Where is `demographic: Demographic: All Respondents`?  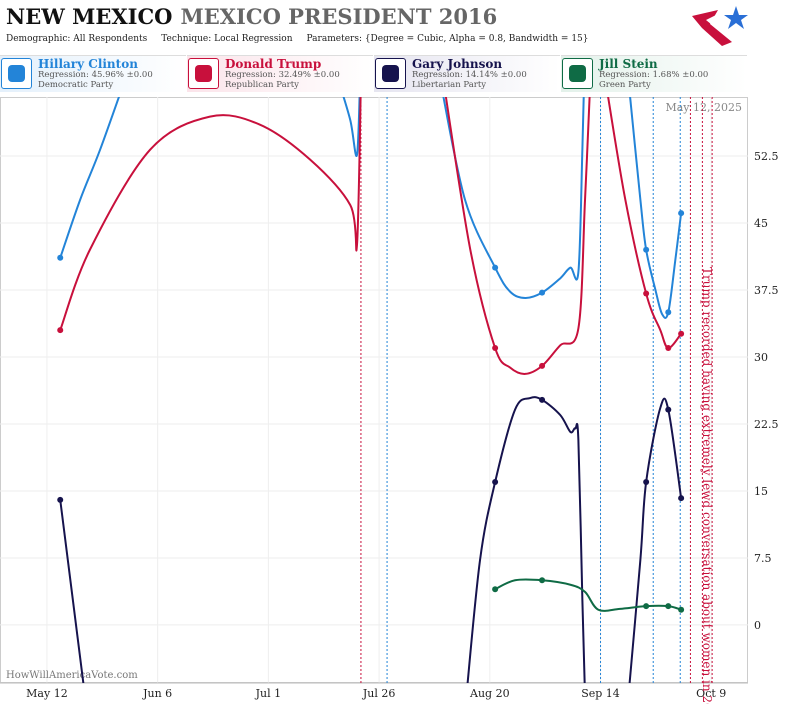
demographic: Demographic: All Respondents is located at coordinates (77, 39).